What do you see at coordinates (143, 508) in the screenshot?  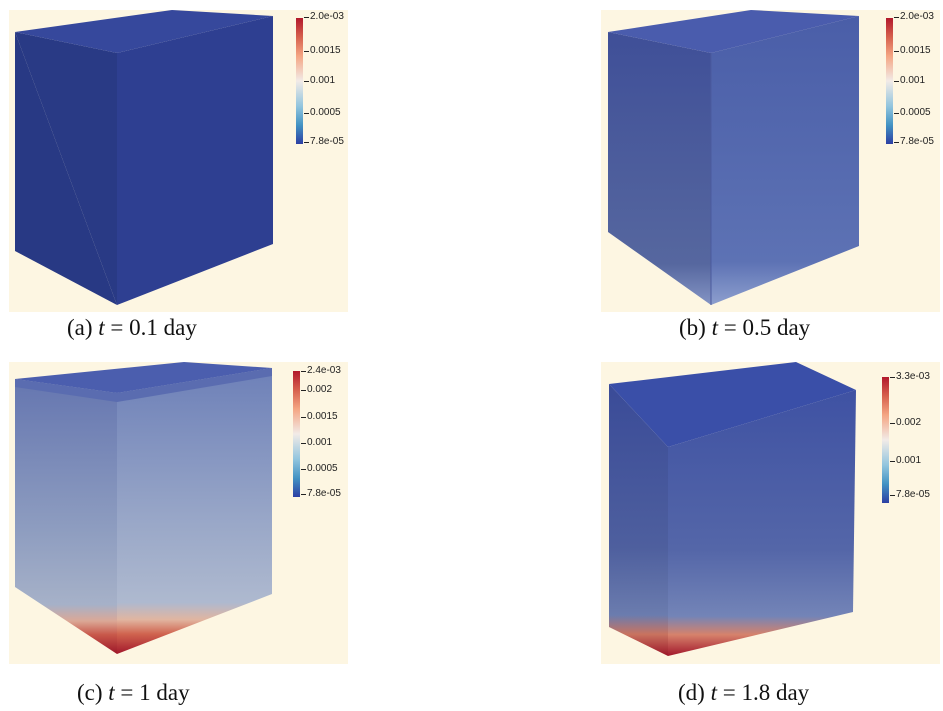 I see `cube-render-c` at bounding box center [143, 508].